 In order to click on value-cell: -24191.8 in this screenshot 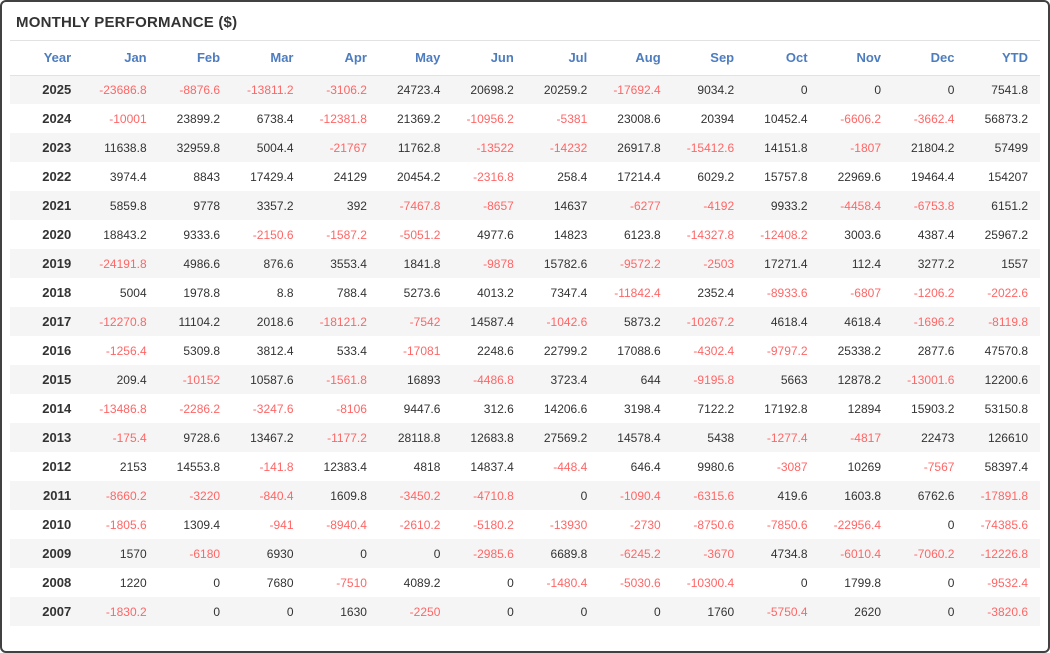, I will do `click(123, 263)`.